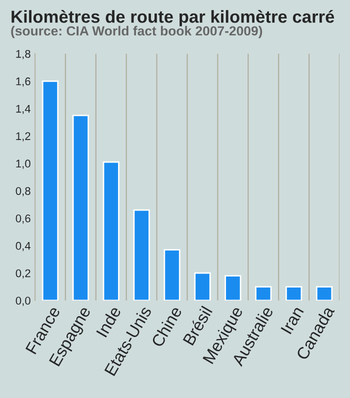  What do you see at coordinates (136, 32) in the screenshot?
I see `chart-subtitle: (source: CIA World fact book 2007-2009)` at bounding box center [136, 32].